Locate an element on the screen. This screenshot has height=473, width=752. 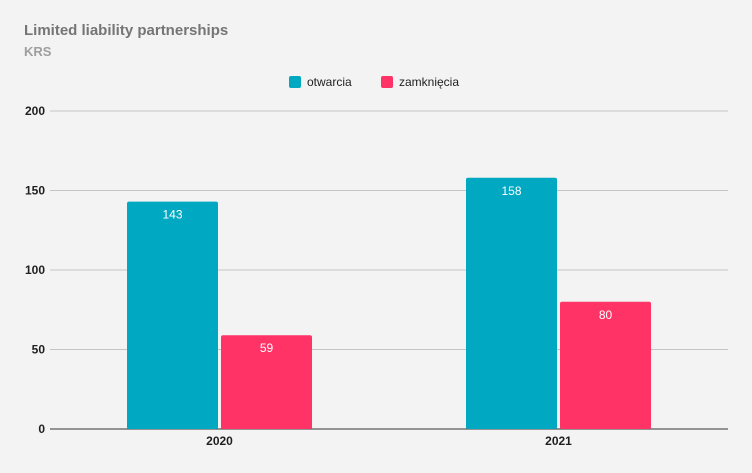
data-label: 143 is located at coordinates (172, 215).